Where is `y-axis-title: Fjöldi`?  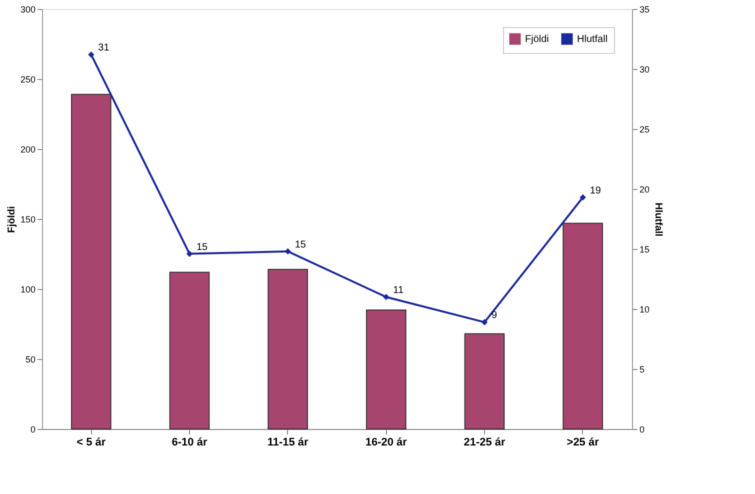 y-axis-title: Fjöldi is located at coordinates (12, 219).